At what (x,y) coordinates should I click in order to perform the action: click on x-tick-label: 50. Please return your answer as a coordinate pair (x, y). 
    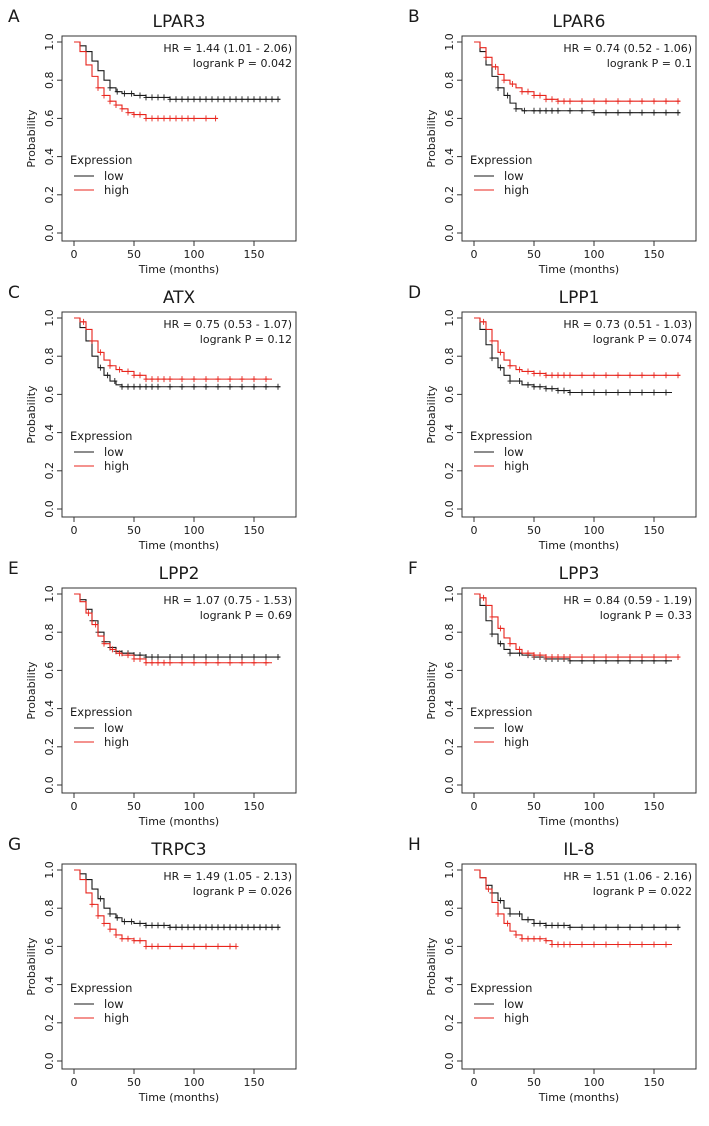
    Looking at the image, I should click on (134, 530).